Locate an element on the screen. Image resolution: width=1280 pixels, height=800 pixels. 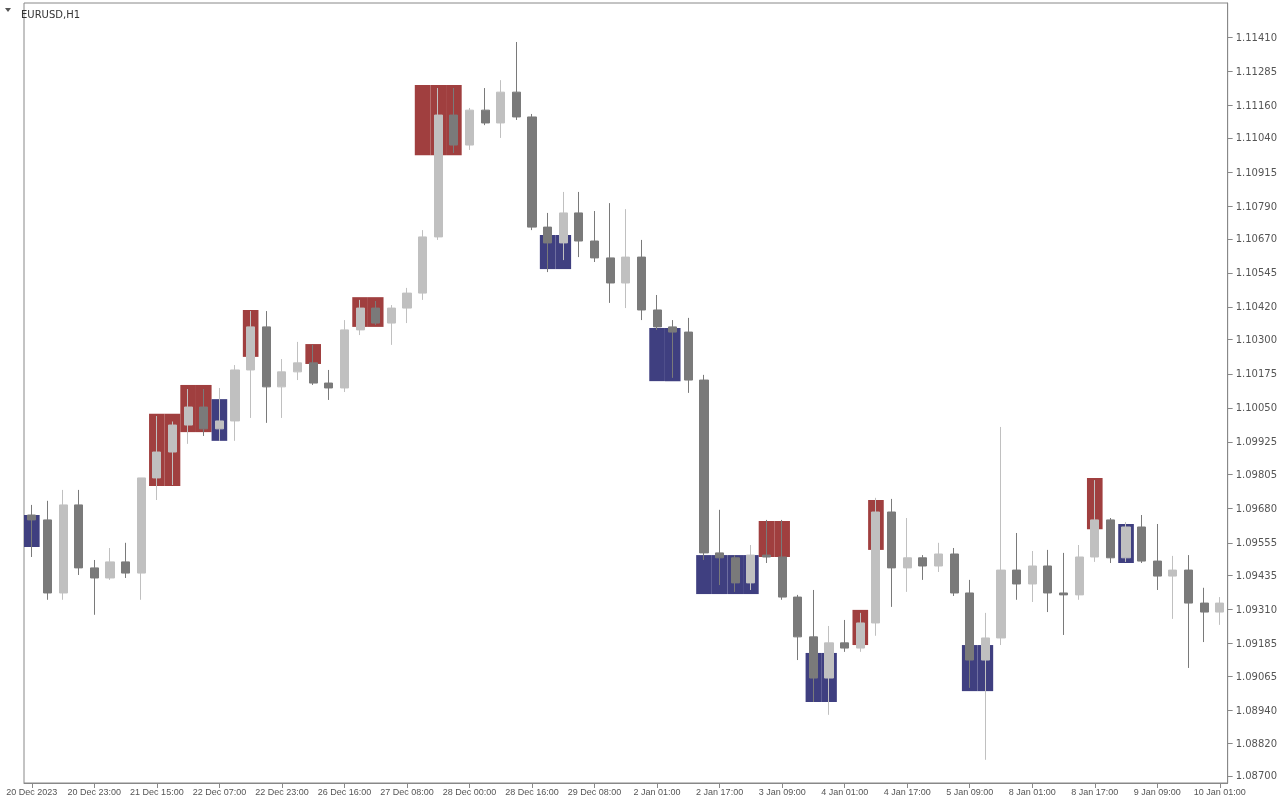
x-tick-label: 2 Jan 17:00 is located at coordinates (720, 791).